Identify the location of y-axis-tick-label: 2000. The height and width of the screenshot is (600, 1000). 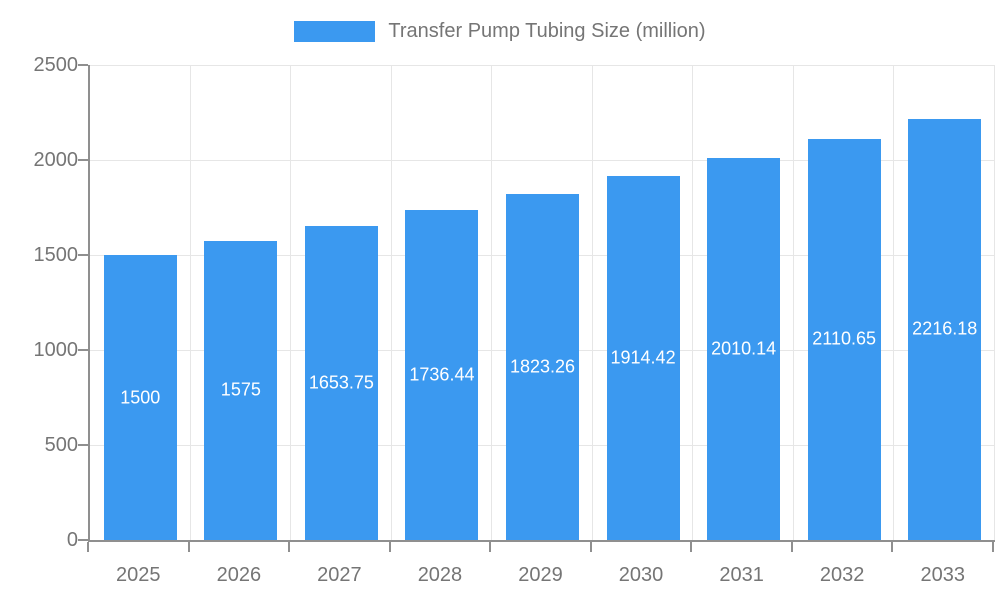
(56, 160).